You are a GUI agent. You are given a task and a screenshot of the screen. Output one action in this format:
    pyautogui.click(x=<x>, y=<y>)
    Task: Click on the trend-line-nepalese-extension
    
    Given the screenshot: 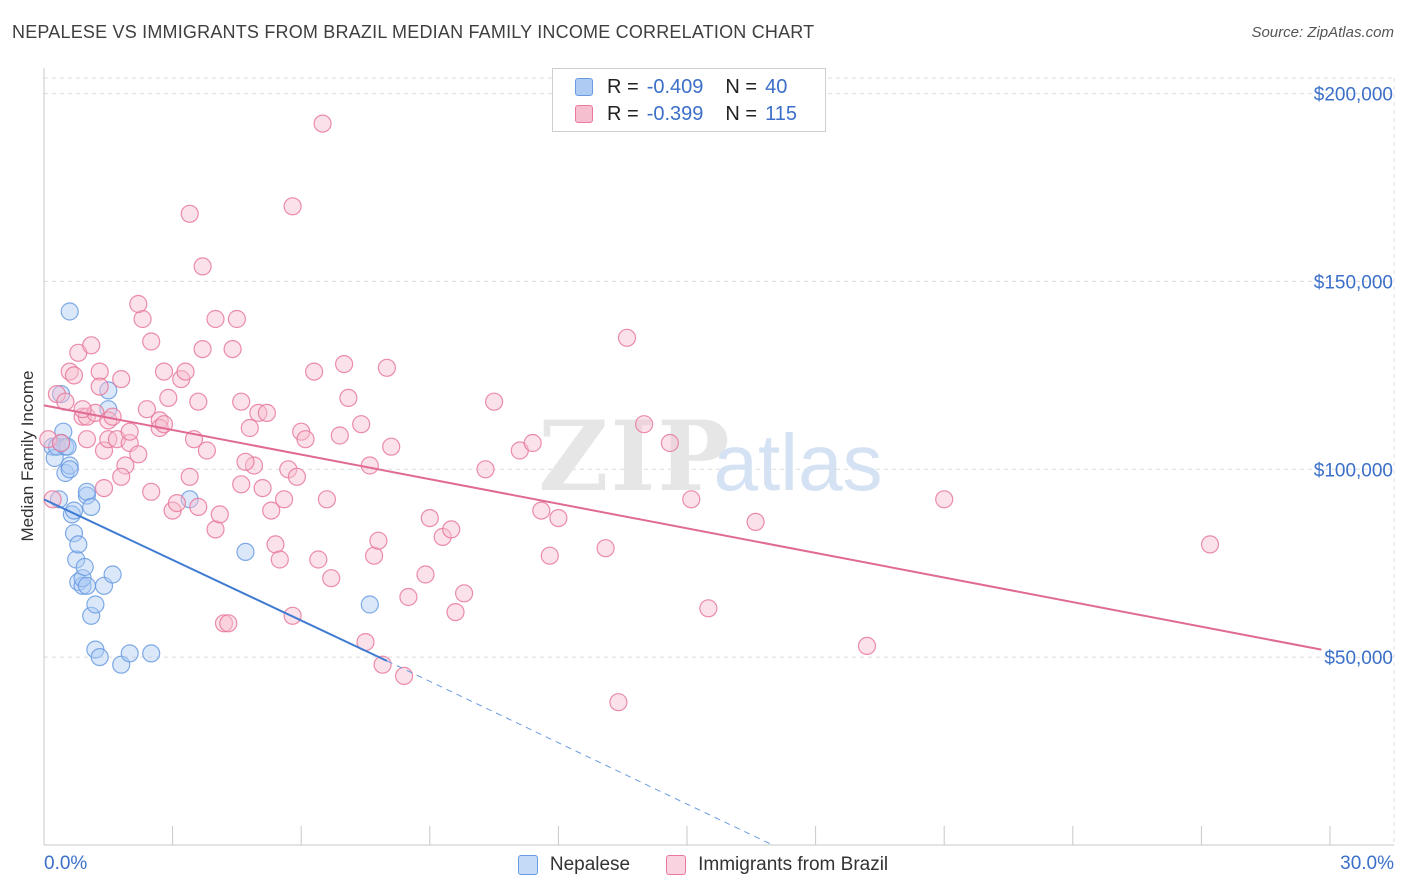 What is the action you would take?
    pyautogui.click(x=579, y=753)
    